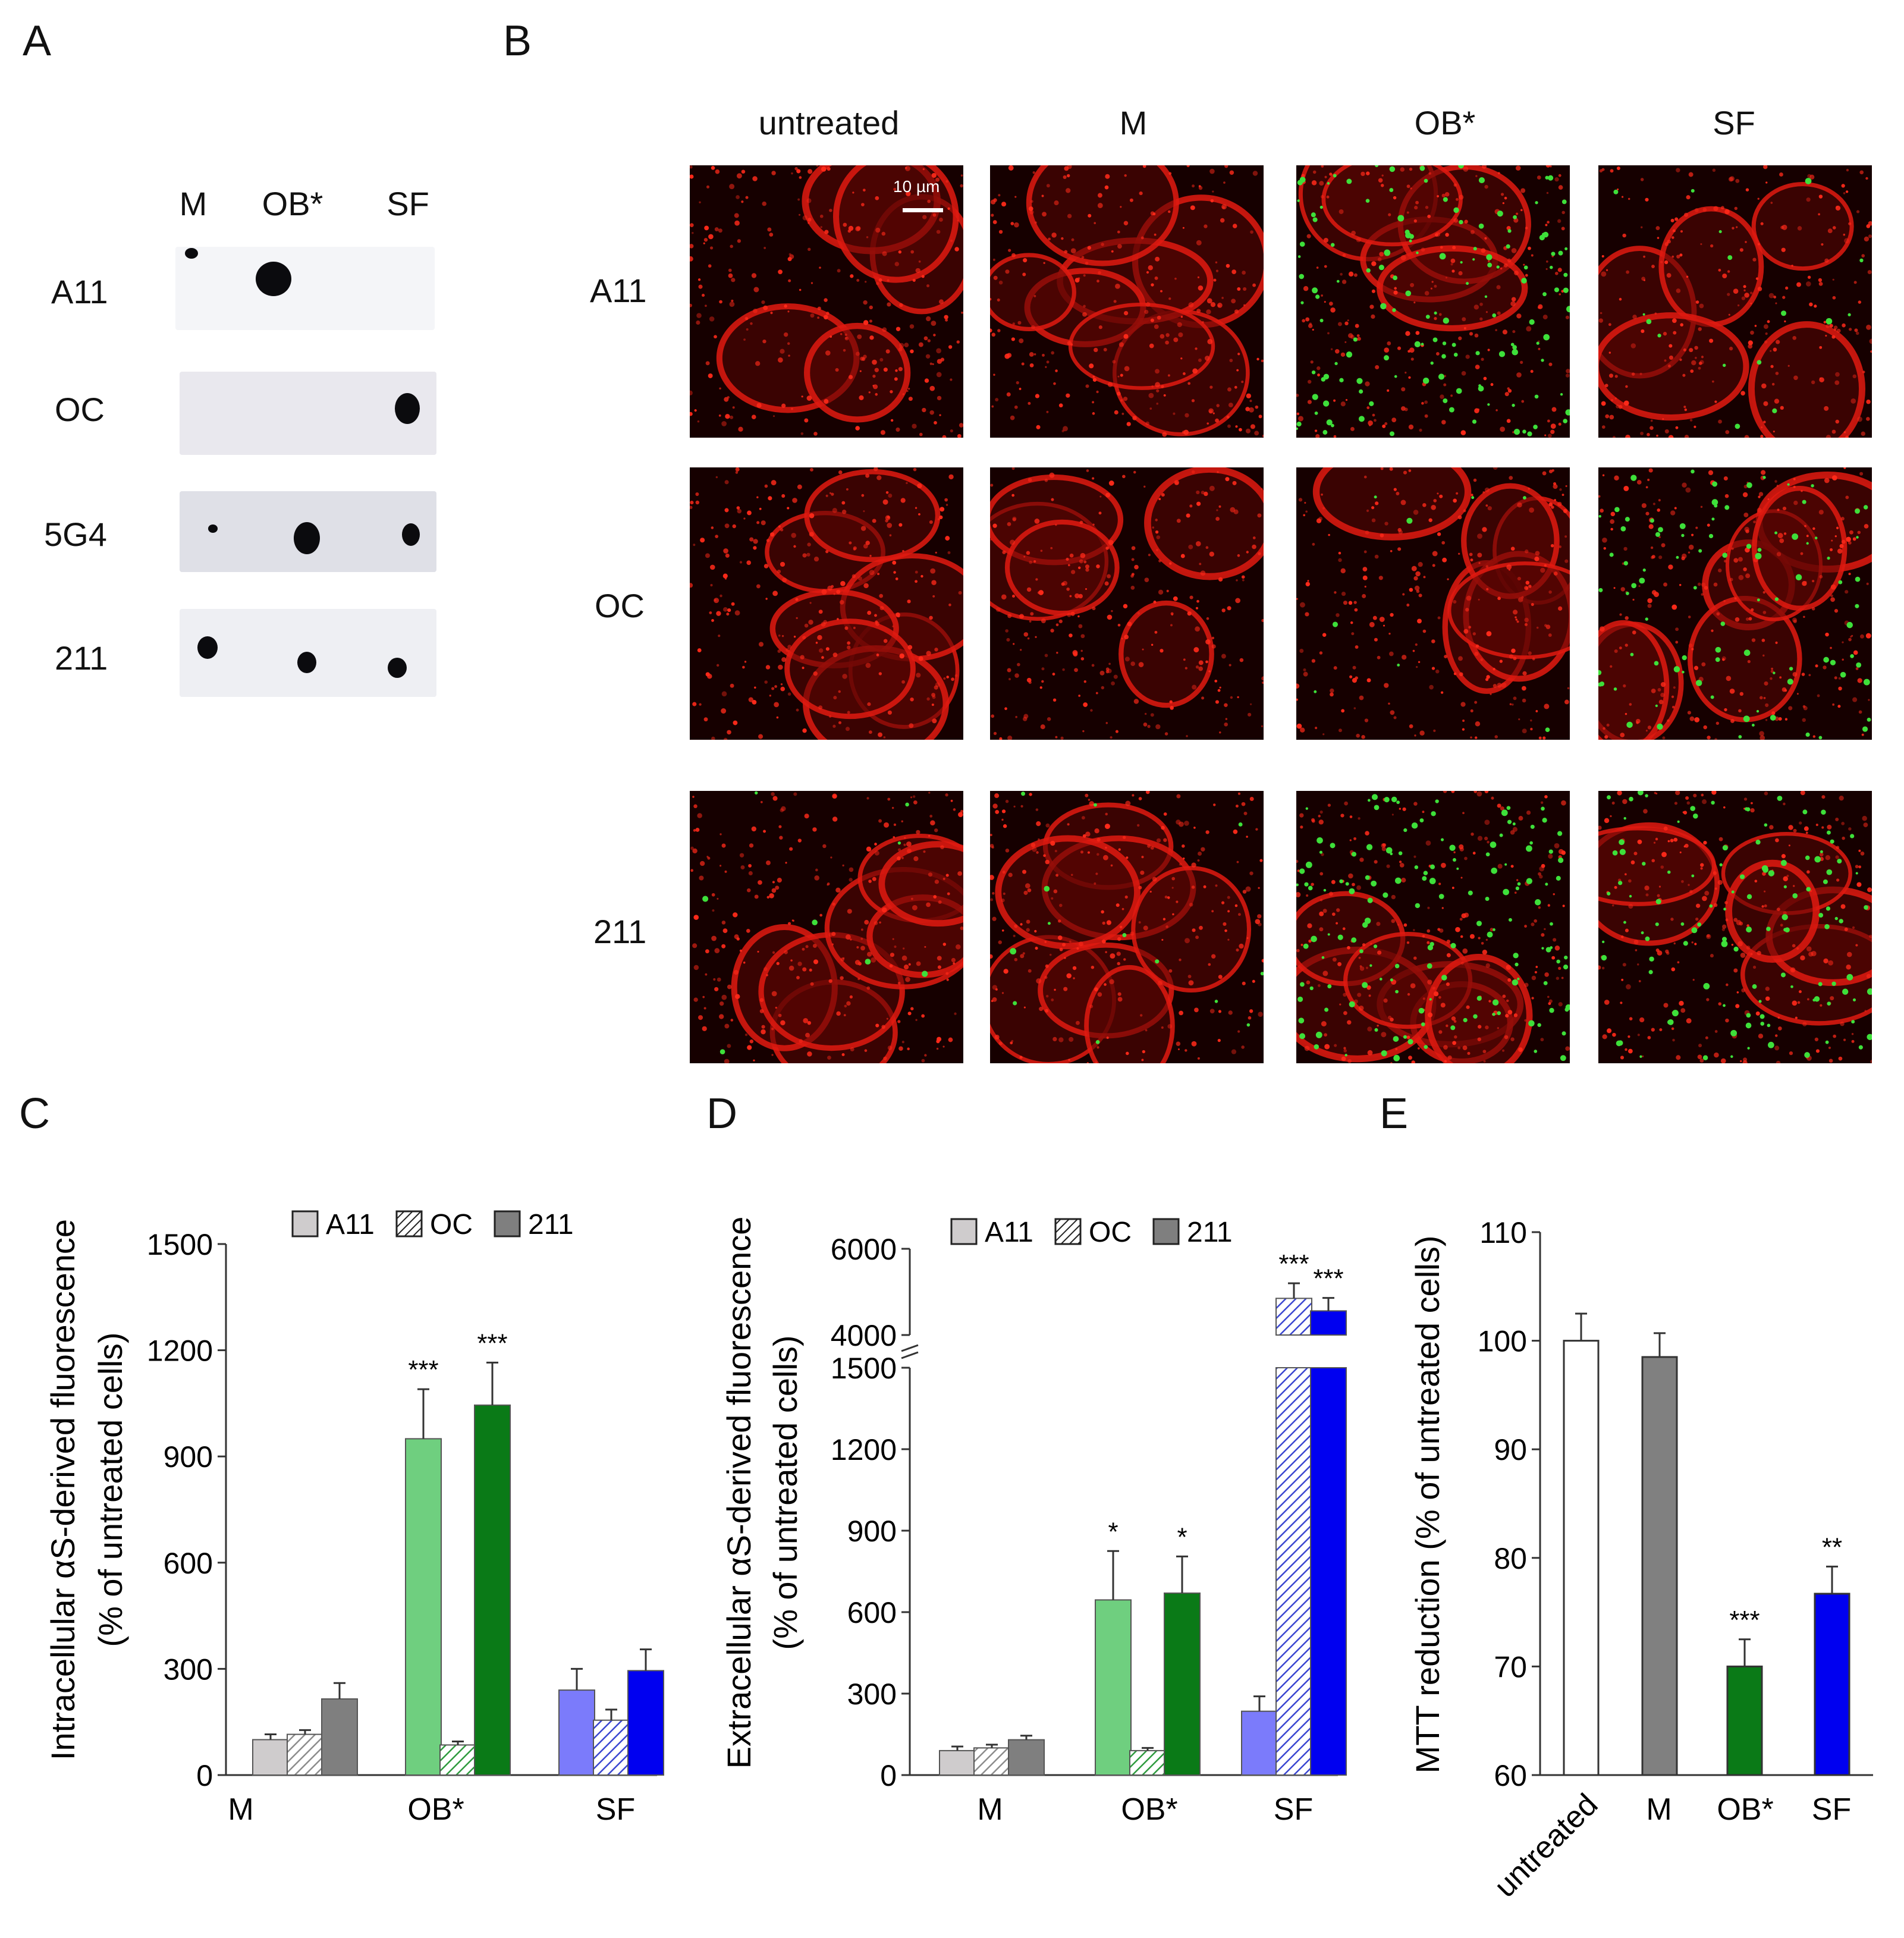  Describe the element at coordinates (923, 210) in the screenshot. I see `scale-bar` at that location.